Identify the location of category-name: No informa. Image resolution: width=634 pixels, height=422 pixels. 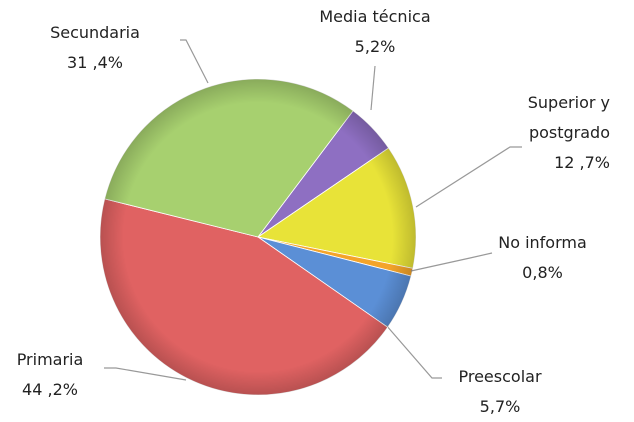
(542, 242).